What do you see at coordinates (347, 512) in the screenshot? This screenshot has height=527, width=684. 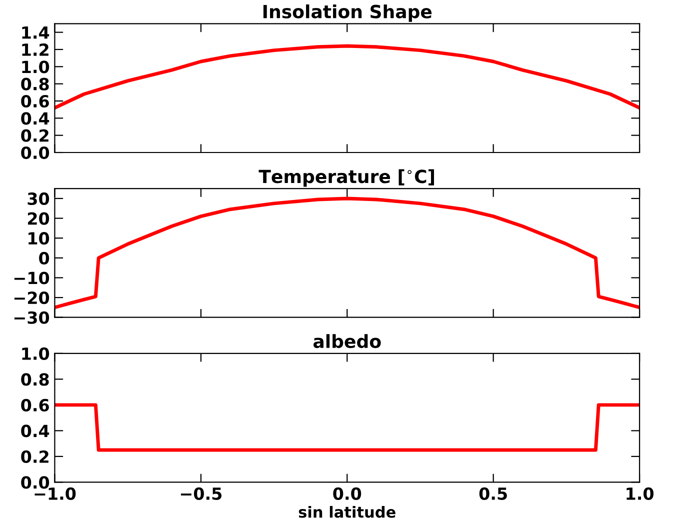 I see `x-axis-title: sin latitude` at bounding box center [347, 512].